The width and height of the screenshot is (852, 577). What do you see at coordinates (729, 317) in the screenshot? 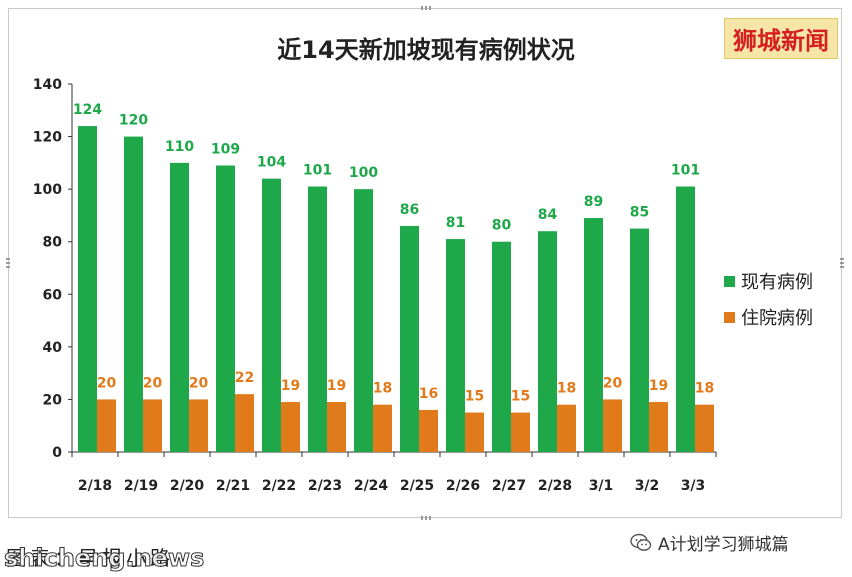
I see `legend-swatch-hospital` at bounding box center [729, 317].